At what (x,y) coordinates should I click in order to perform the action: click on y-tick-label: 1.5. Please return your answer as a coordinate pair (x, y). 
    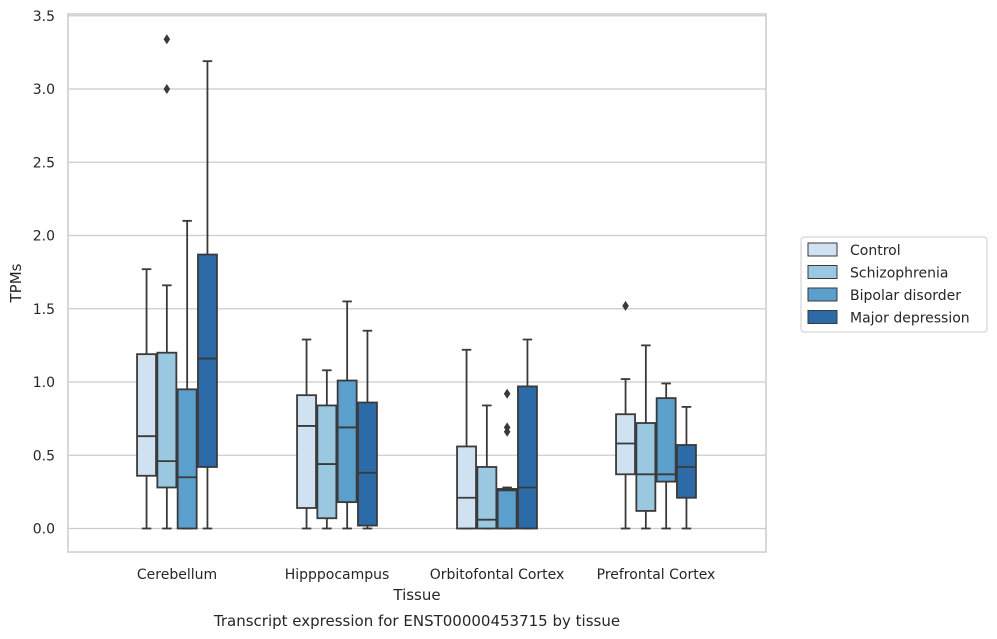
    Looking at the image, I should click on (44, 310).